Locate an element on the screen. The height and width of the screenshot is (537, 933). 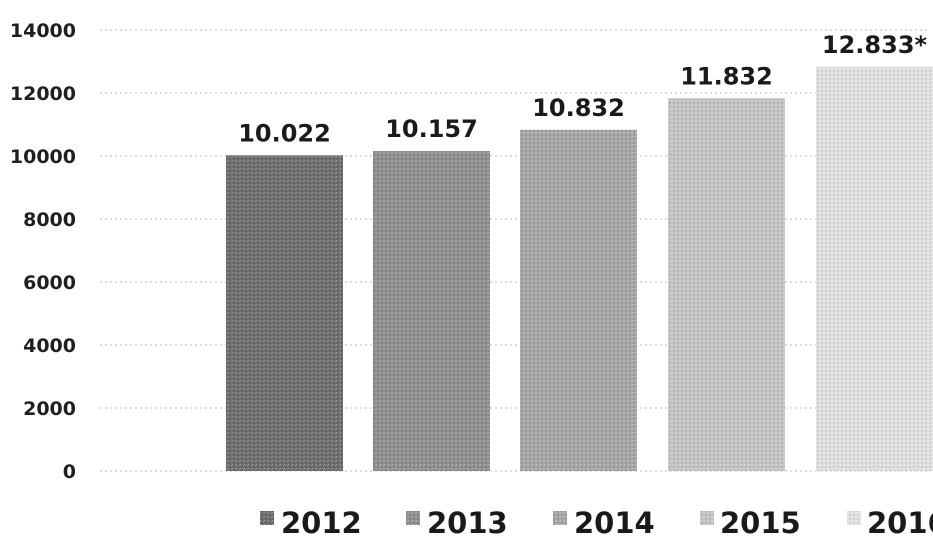
data-label-2015: 11.832 is located at coordinates (726, 76).